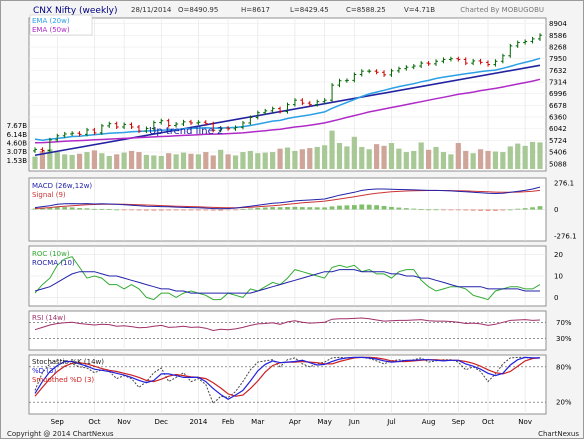  What do you see at coordinates (61, 25) in the screenshot?
I see `legend-box` at bounding box center [61, 25].